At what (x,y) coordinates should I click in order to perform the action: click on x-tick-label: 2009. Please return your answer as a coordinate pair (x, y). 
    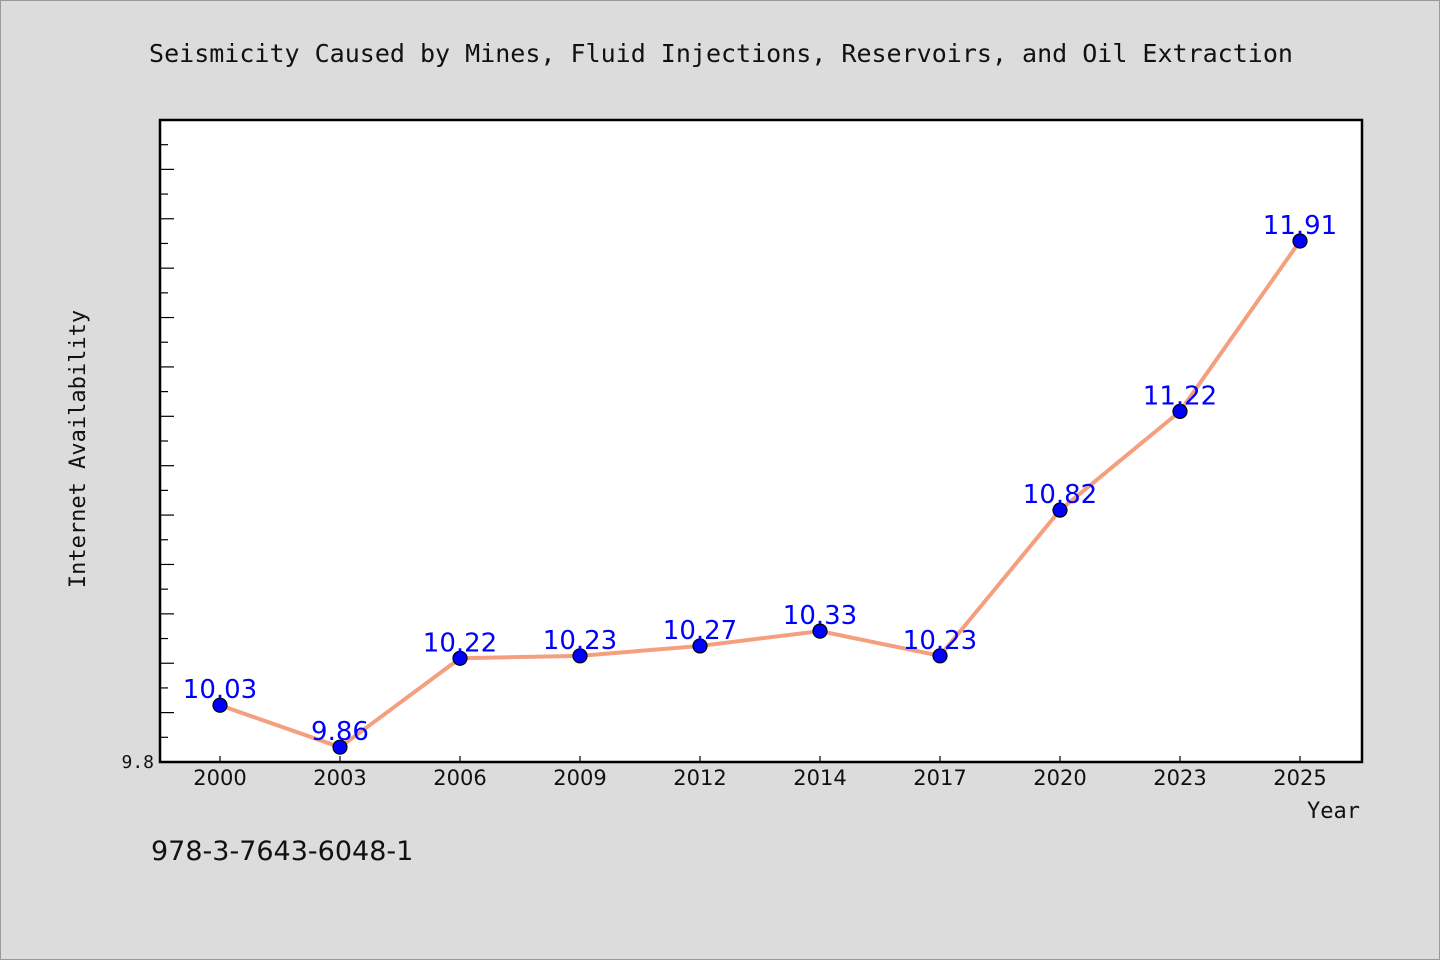
    Looking at the image, I should click on (579, 778).